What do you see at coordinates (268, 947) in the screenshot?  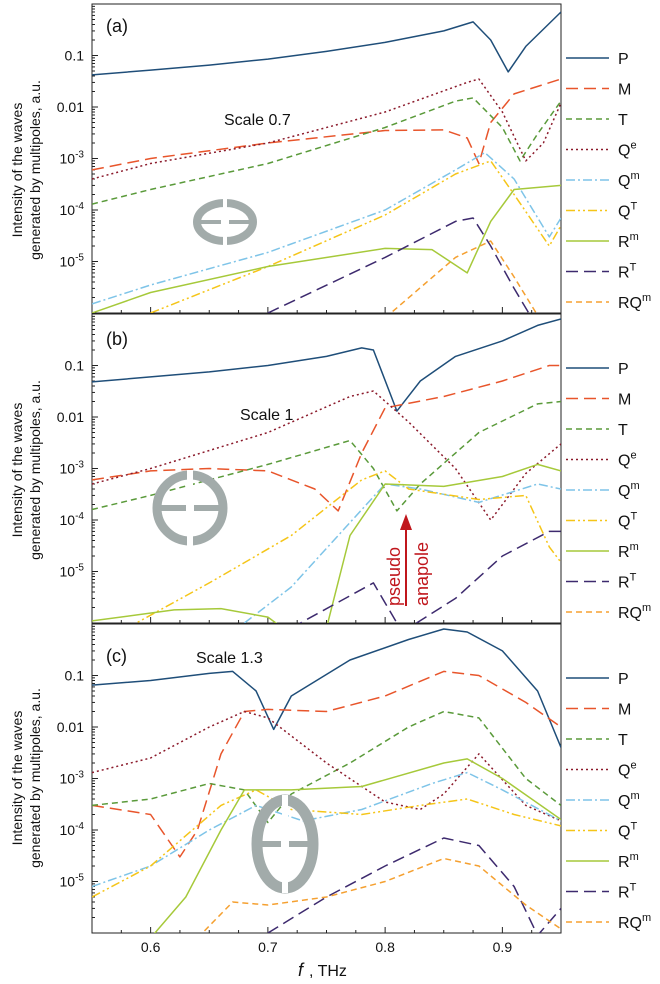 I see `x-tick-label: 0.7` at bounding box center [268, 947].